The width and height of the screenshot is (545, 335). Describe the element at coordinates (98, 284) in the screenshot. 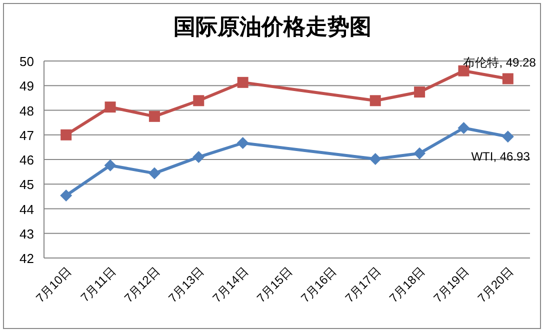

I see `x-tick-label: 7月11日` at that location.